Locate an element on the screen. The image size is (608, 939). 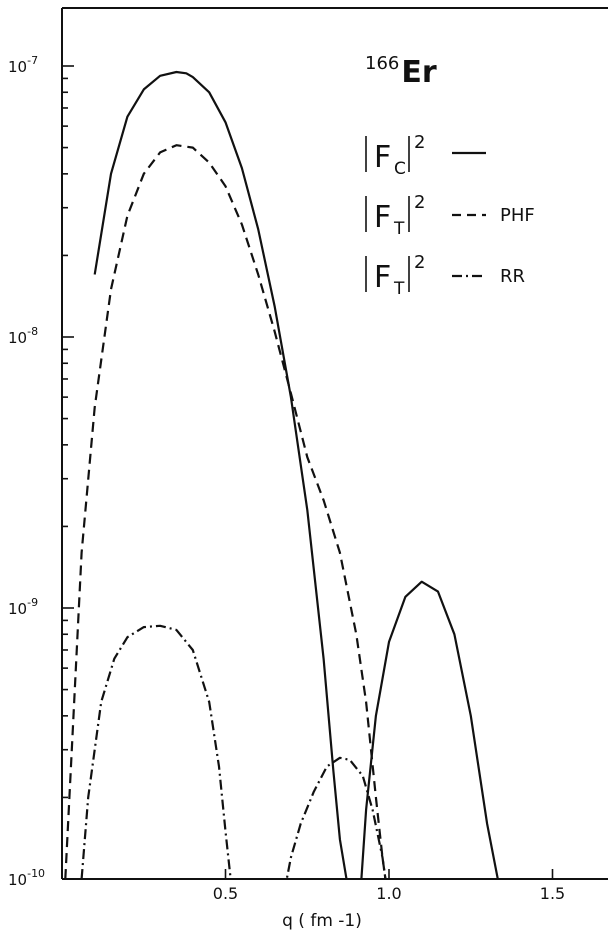
legend-subscript: C is located at coordinates (400, 169).